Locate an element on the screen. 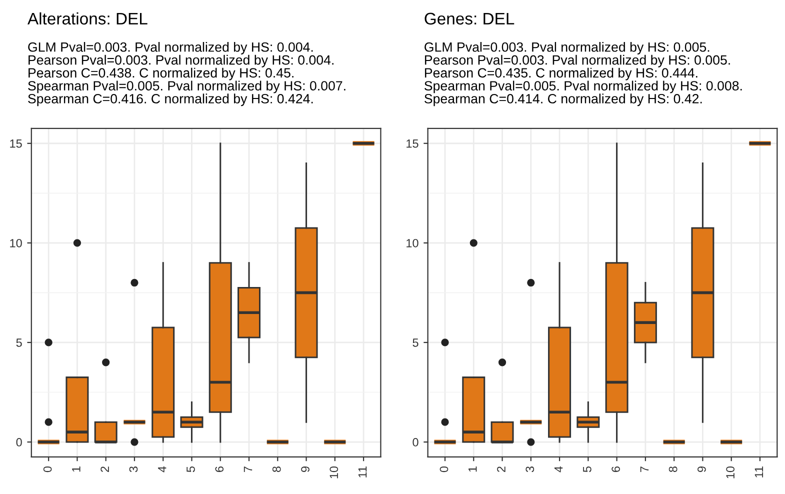 The image size is (785, 494). chart-title: Alterations: DEL is located at coordinates (88, 18).